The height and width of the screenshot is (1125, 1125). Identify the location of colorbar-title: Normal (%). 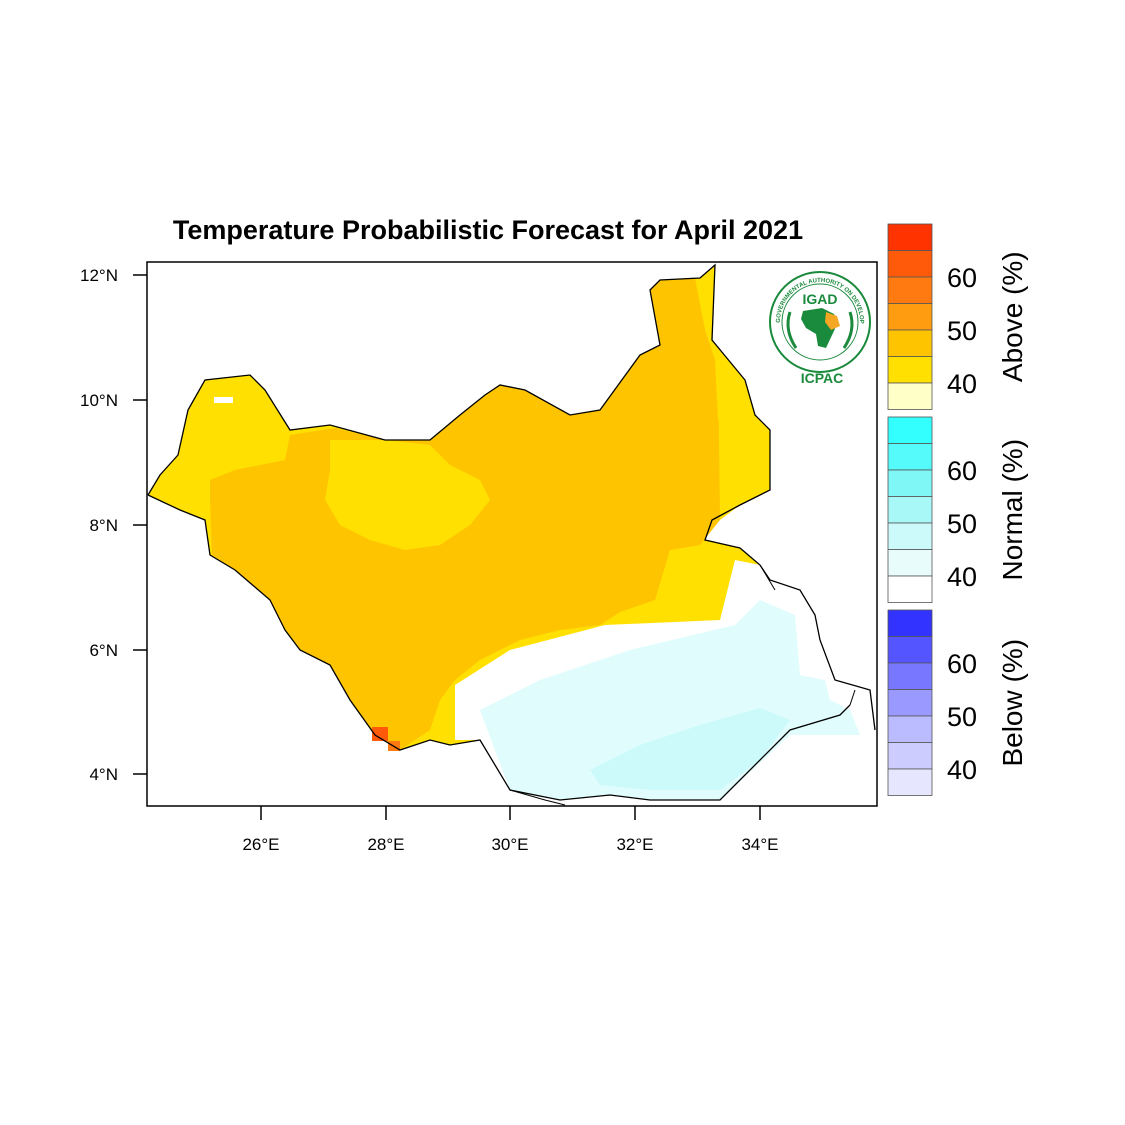
(1012, 510).